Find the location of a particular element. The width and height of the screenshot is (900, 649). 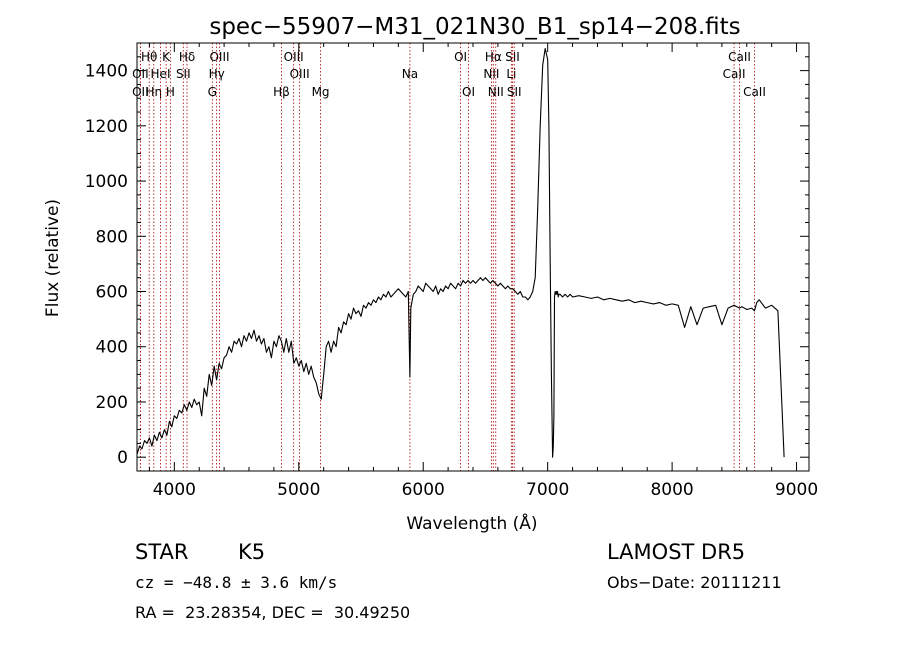

x-tick-label: 9000 is located at coordinates (796, 490).